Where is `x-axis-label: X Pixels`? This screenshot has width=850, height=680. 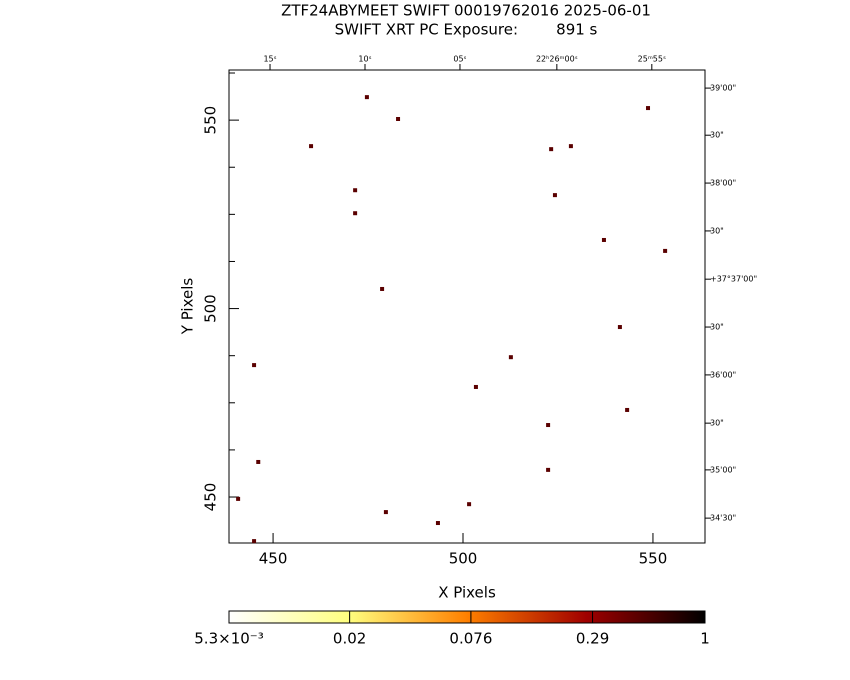 x-axis-label: X Pixels is located at coordinates (467, 593).